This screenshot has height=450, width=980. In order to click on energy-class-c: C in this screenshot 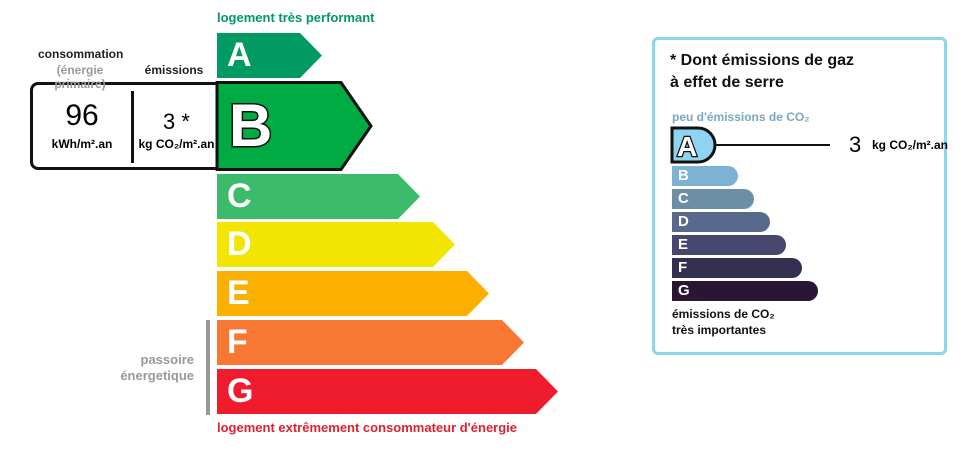, I will do `click(318, 196)`.